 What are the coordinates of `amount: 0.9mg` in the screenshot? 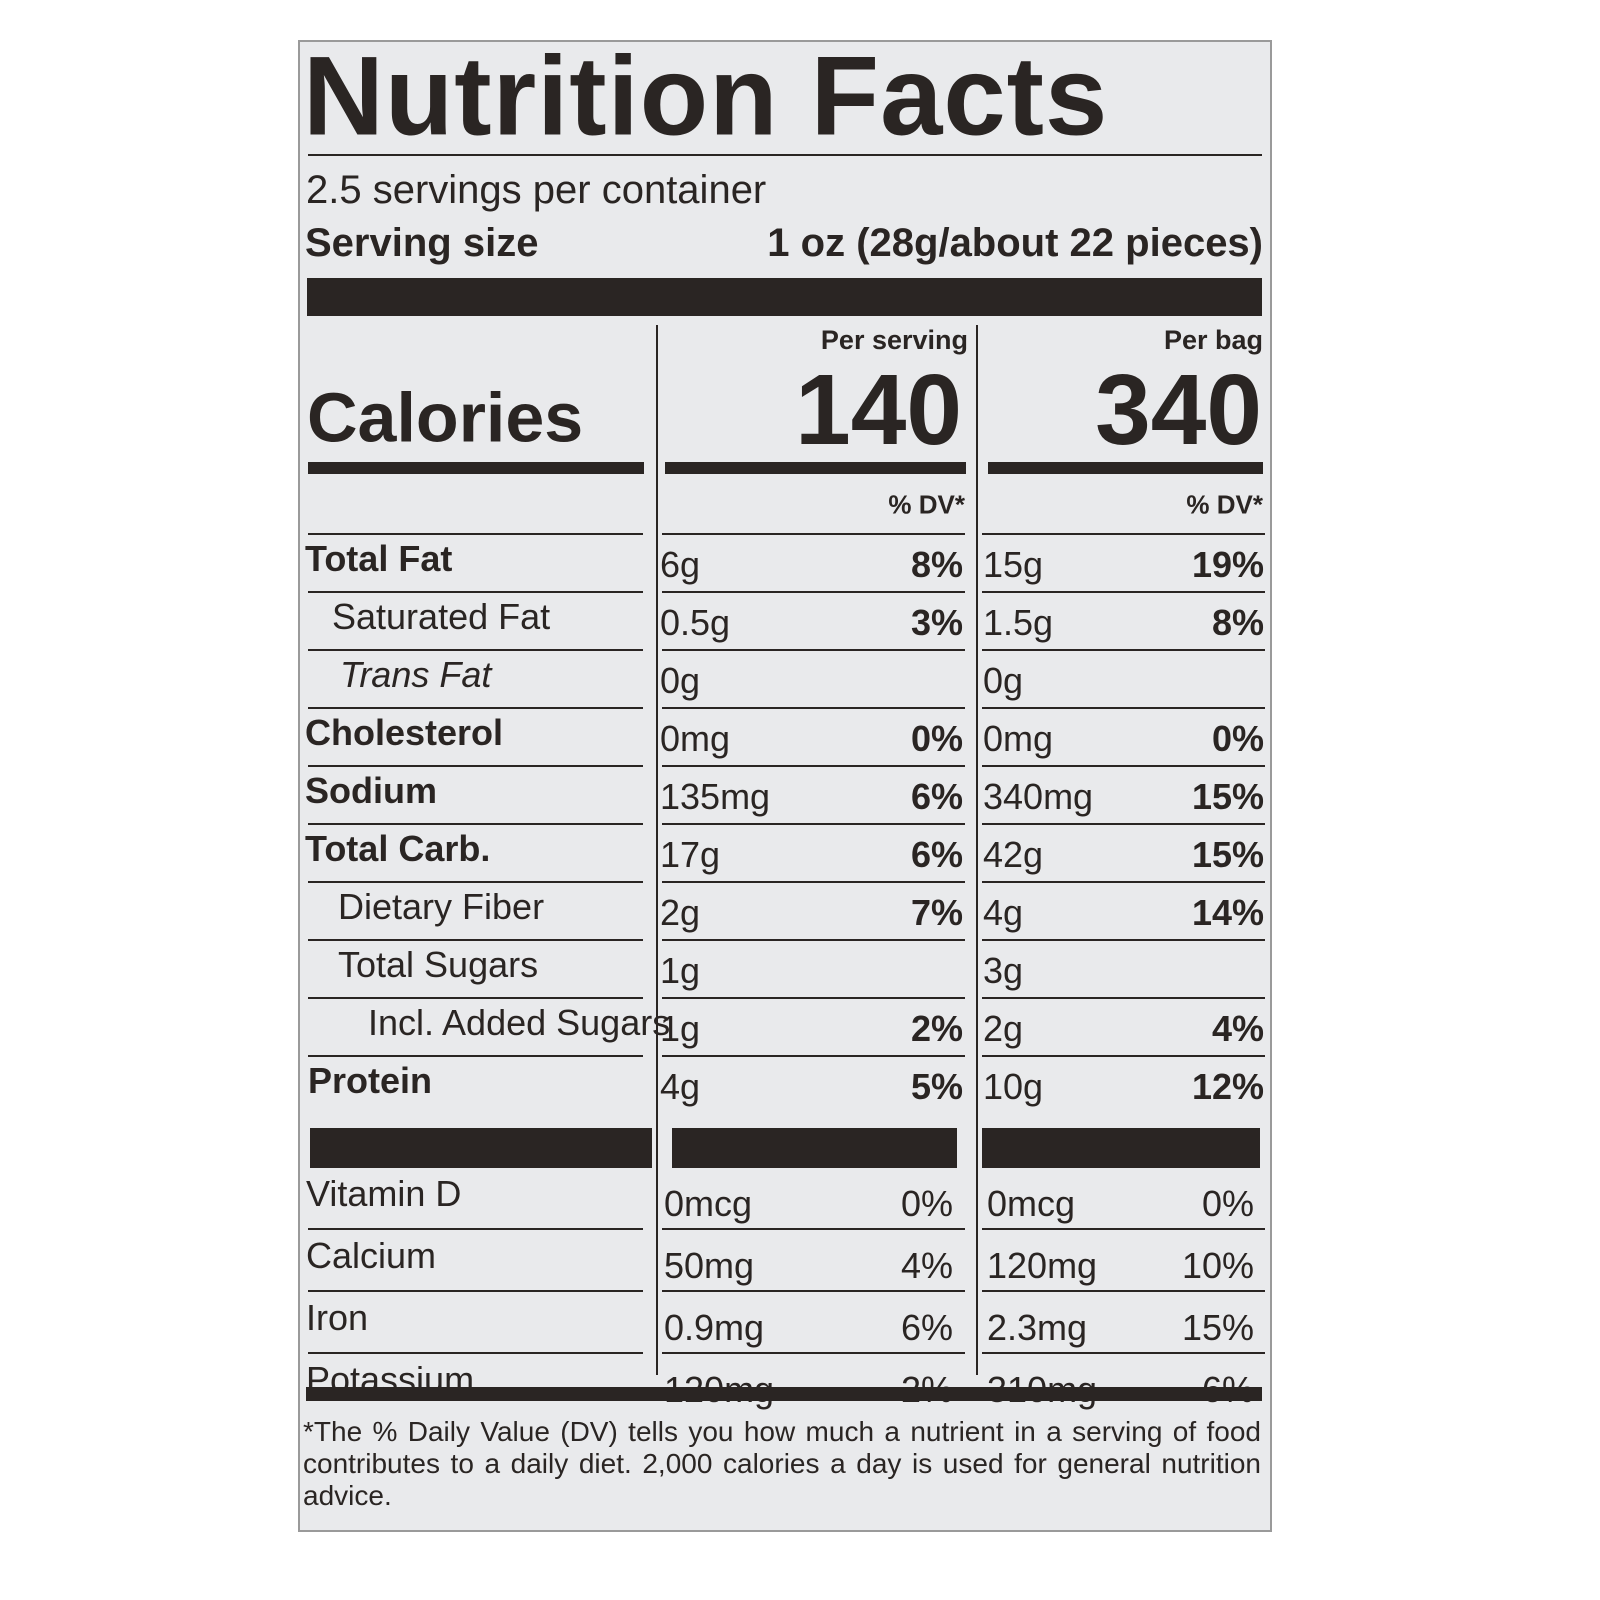 It's located at (714, 1328).